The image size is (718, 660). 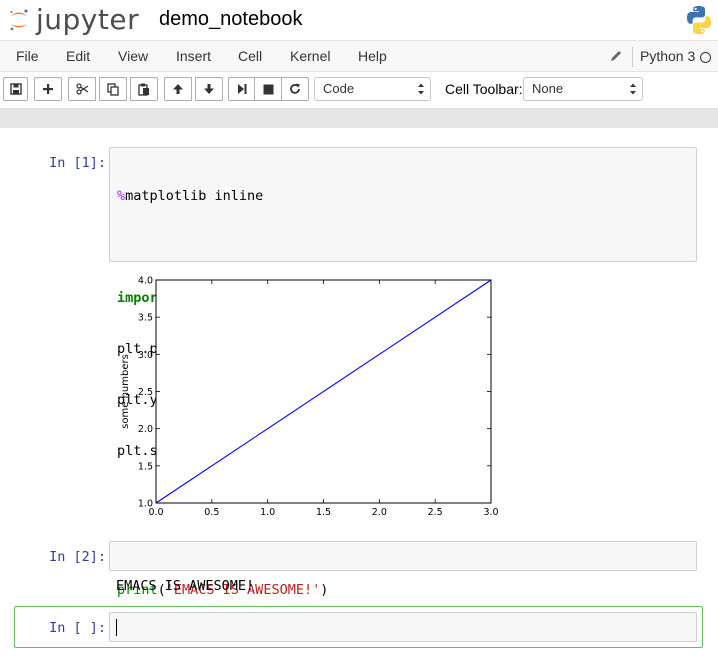 I want to click on text-cursor, so click(x=116, y=627).